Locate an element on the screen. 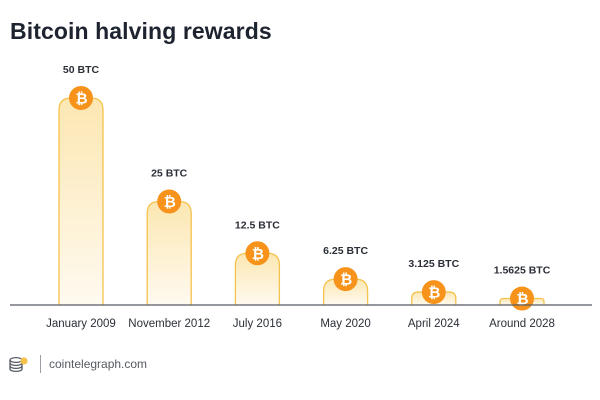 The width and height of the screenshot is (600, 400). footer-site: cointelegraph.com is located at coordinates (98, 364).